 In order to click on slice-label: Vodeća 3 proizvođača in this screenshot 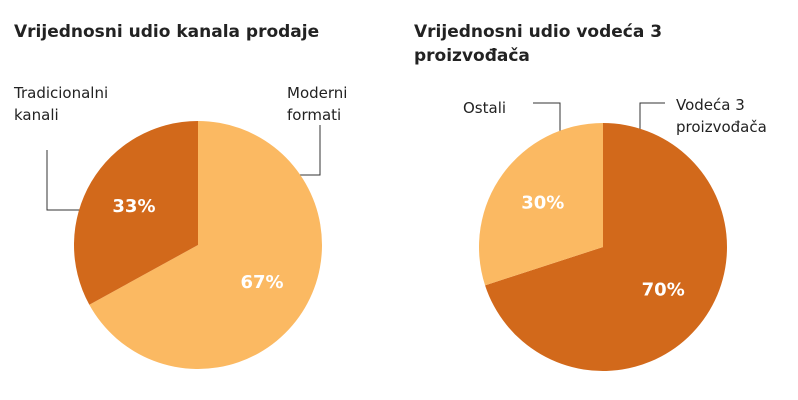, I will do `click(721, 116)`.